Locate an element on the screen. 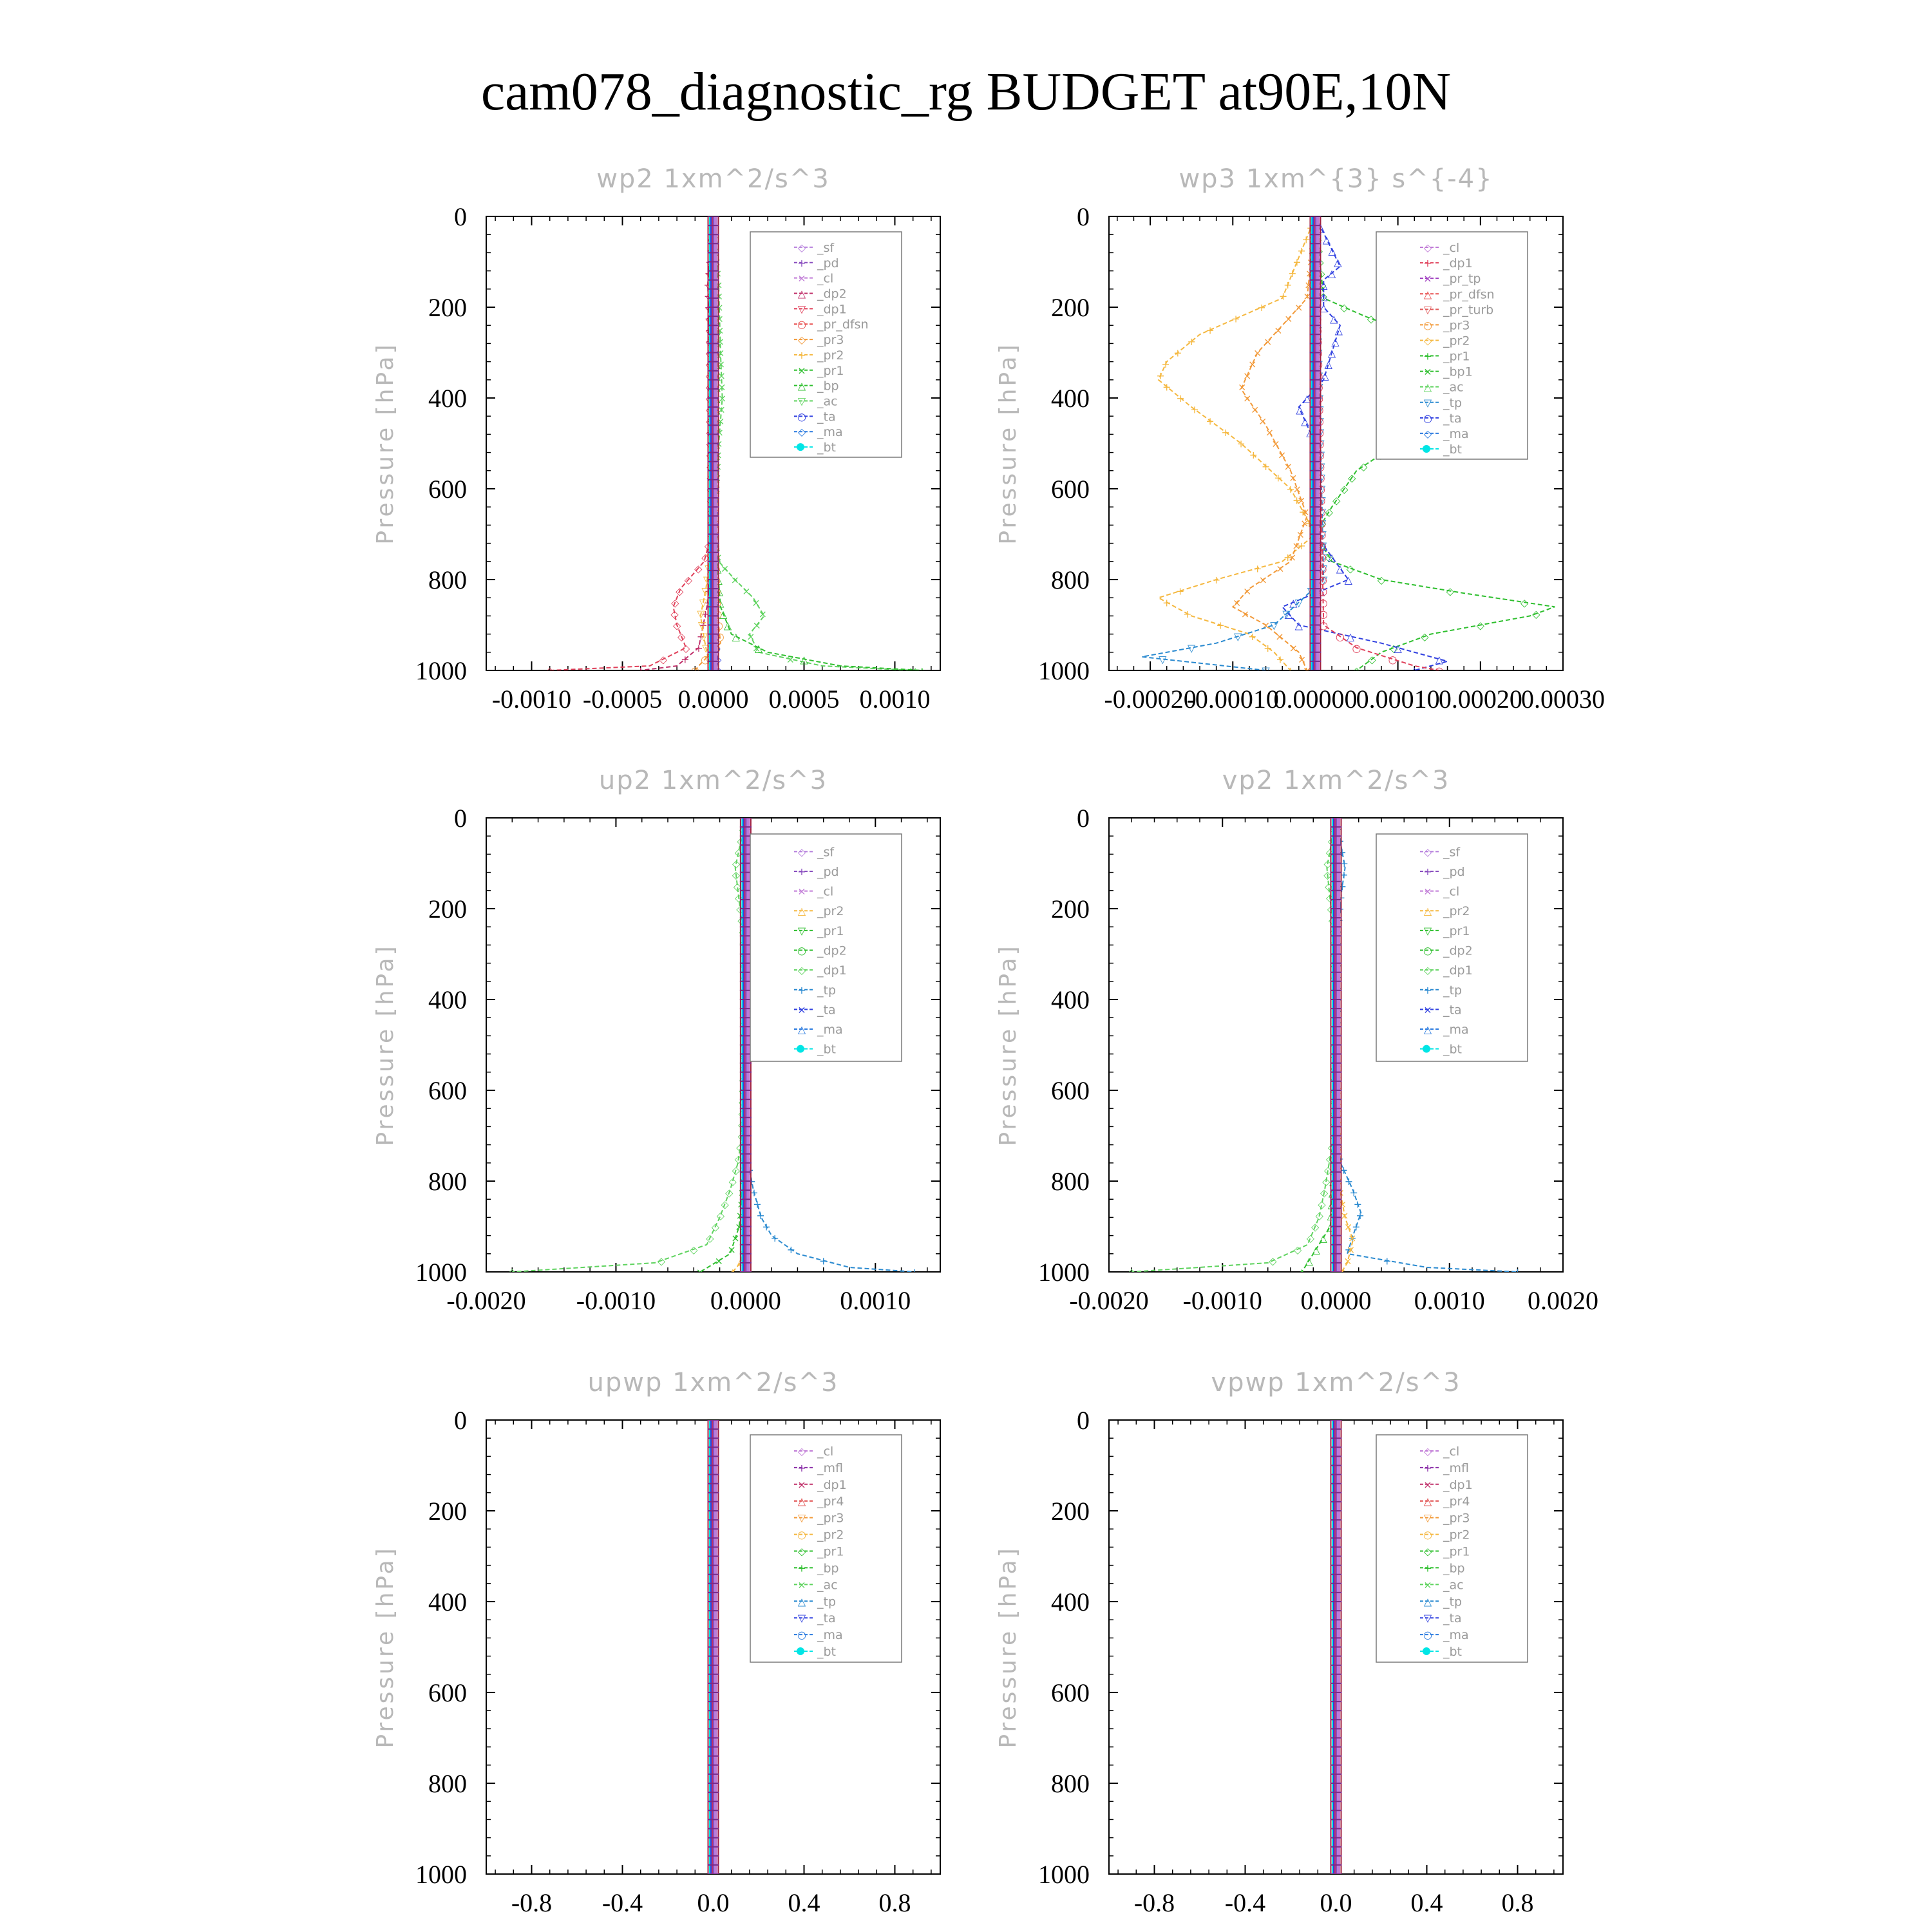 The width and height of the screenshot is (1932, 1932). legend-marker: ▽ is located at coordinates (802, 1618).